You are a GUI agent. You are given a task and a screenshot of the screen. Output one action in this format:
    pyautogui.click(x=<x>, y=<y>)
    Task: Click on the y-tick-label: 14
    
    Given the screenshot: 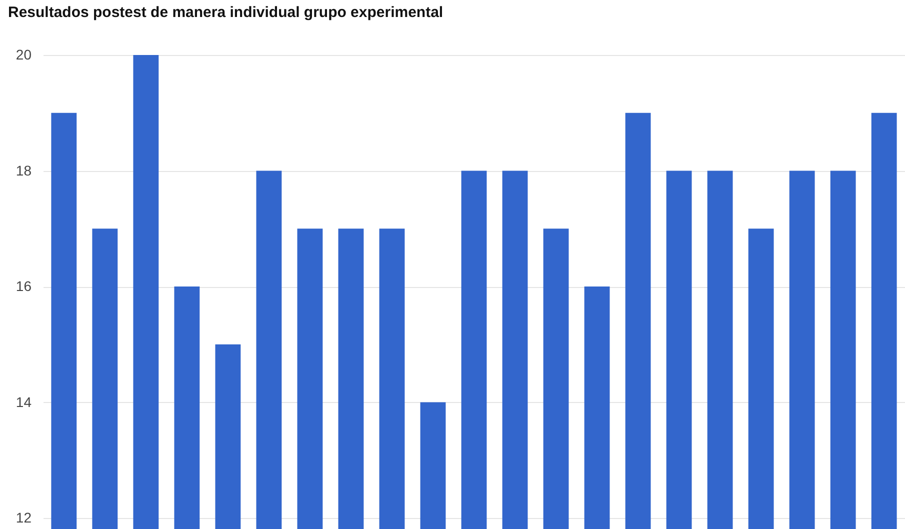 What is the action you would take?
    pyautogui.click(x=24, y=402)
    